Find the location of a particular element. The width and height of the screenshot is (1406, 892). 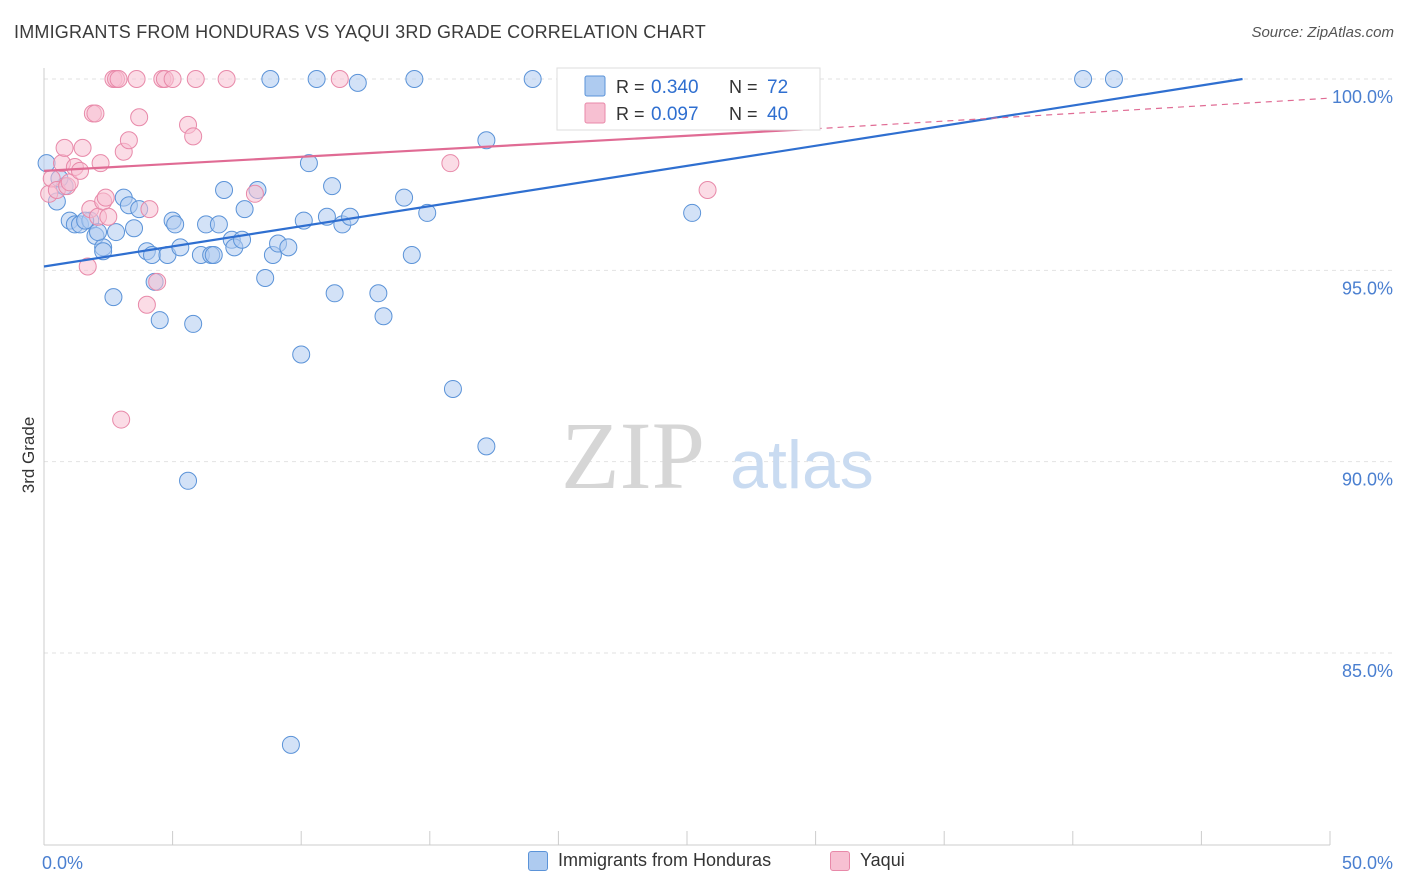

watermark-zip: ZIP is located at coordinates (633, 455).